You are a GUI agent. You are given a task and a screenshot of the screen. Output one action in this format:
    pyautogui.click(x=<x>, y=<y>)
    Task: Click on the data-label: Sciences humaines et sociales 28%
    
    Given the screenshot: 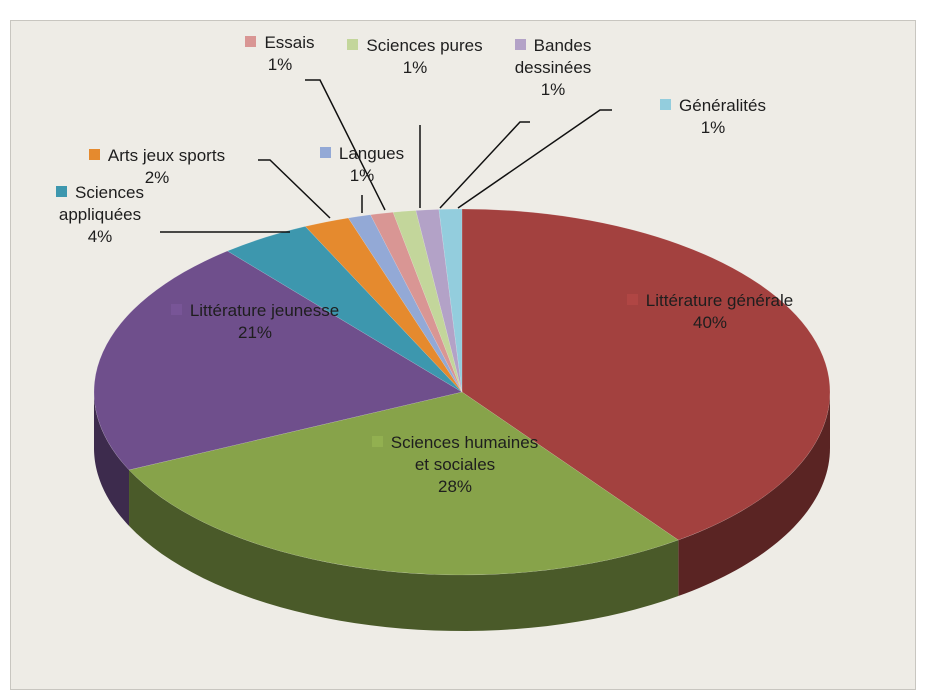 What is the action you would take?
    pyautogui.click(x=455, y=465)
    